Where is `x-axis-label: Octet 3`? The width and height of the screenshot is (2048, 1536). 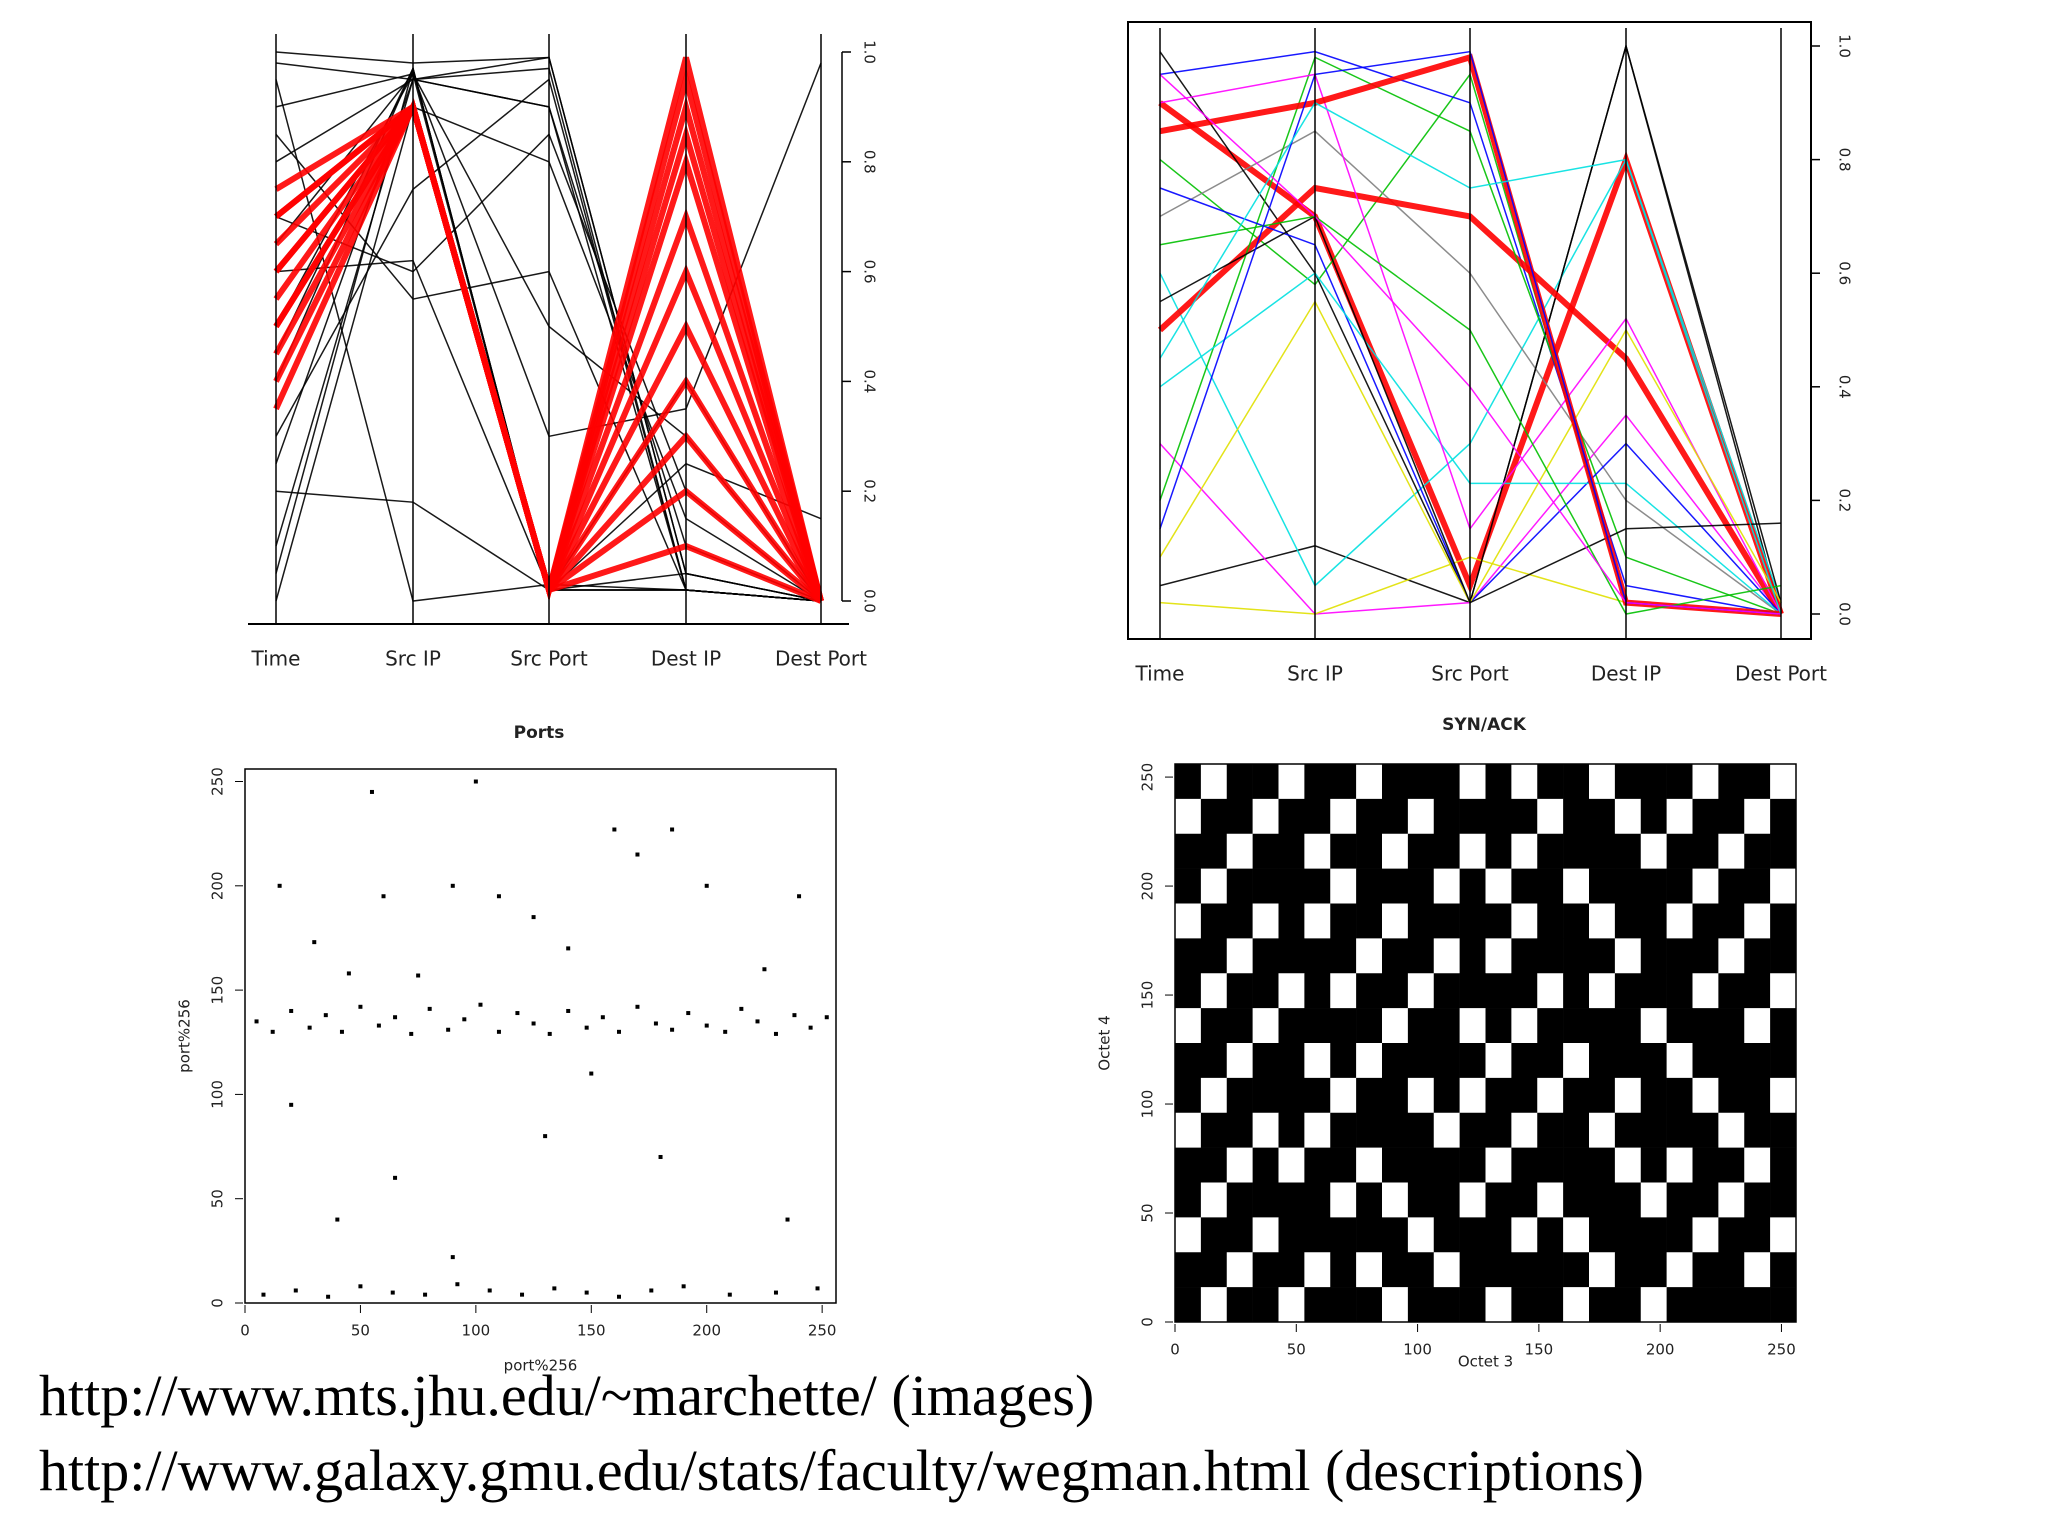
x-axis-label: Octet 3 is located at coordinates (1485, 1362).